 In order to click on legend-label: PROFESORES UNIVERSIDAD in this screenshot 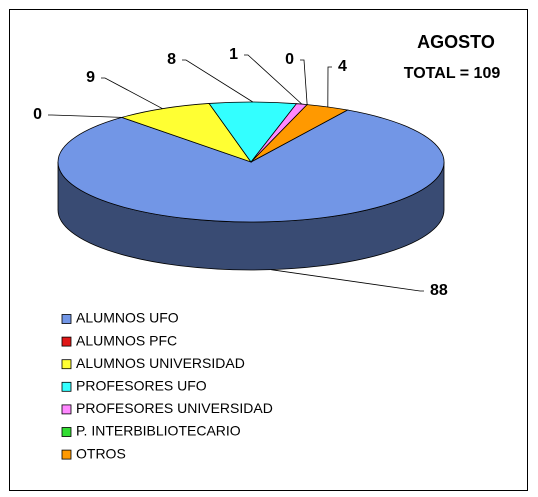, I will do `click(174, 408)`.